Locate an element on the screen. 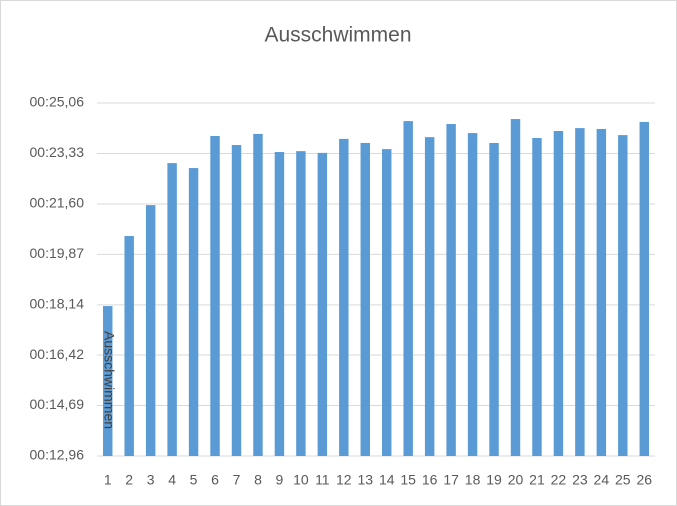 This screenshot has height=506, width=677. x-tick-label: 16 is located at coordinates (430, 480).